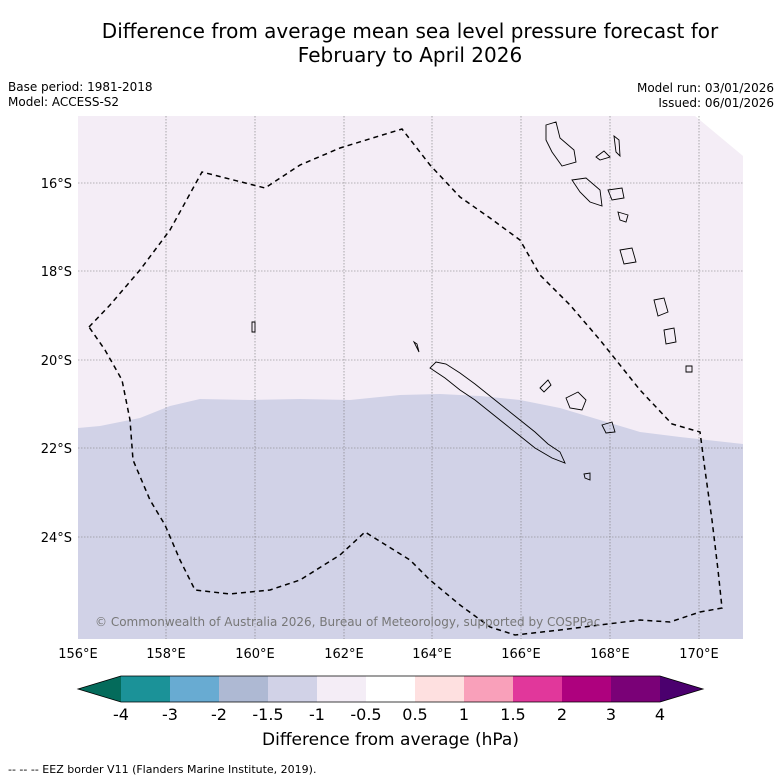 Image resolution: width=781 pixels, height=781 pixels. I want to click on title-line-2: February to April 2026, so click(410, 55).